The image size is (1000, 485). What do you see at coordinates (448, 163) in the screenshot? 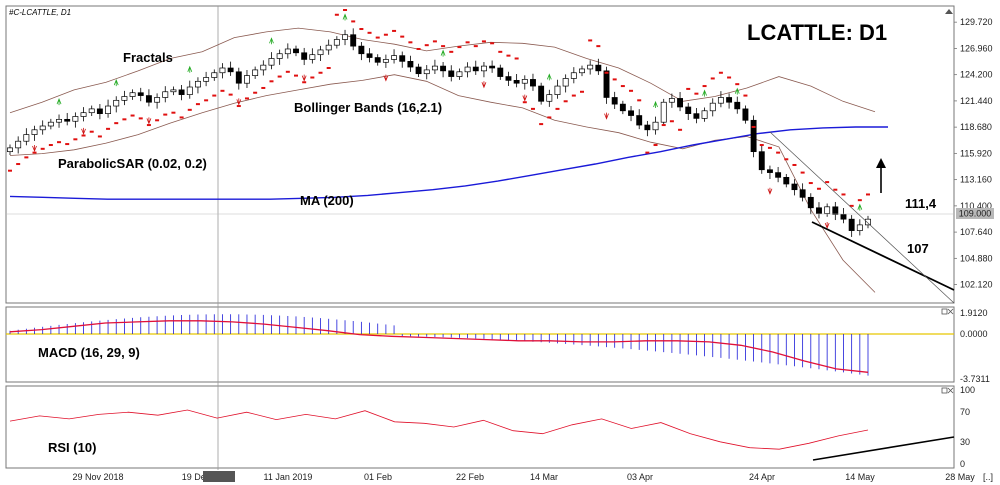
I see `ma-200-line` at bounding box center [448, 163].